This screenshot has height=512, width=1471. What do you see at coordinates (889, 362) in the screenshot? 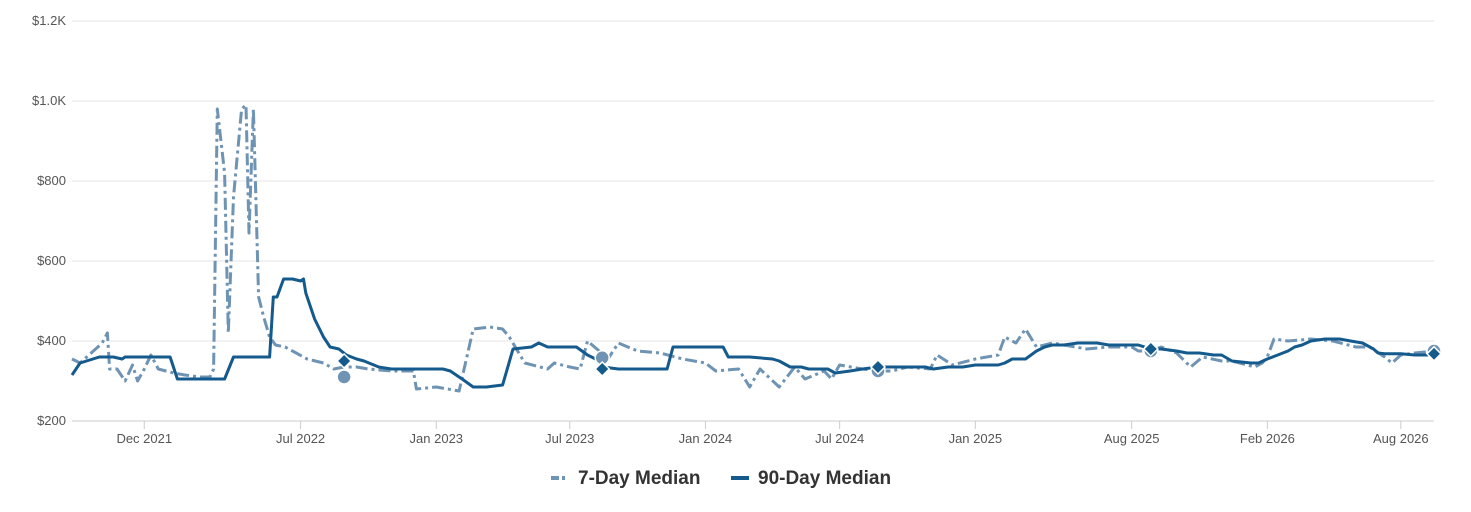
I see `marker-layer` at bounding box center [889, 362].